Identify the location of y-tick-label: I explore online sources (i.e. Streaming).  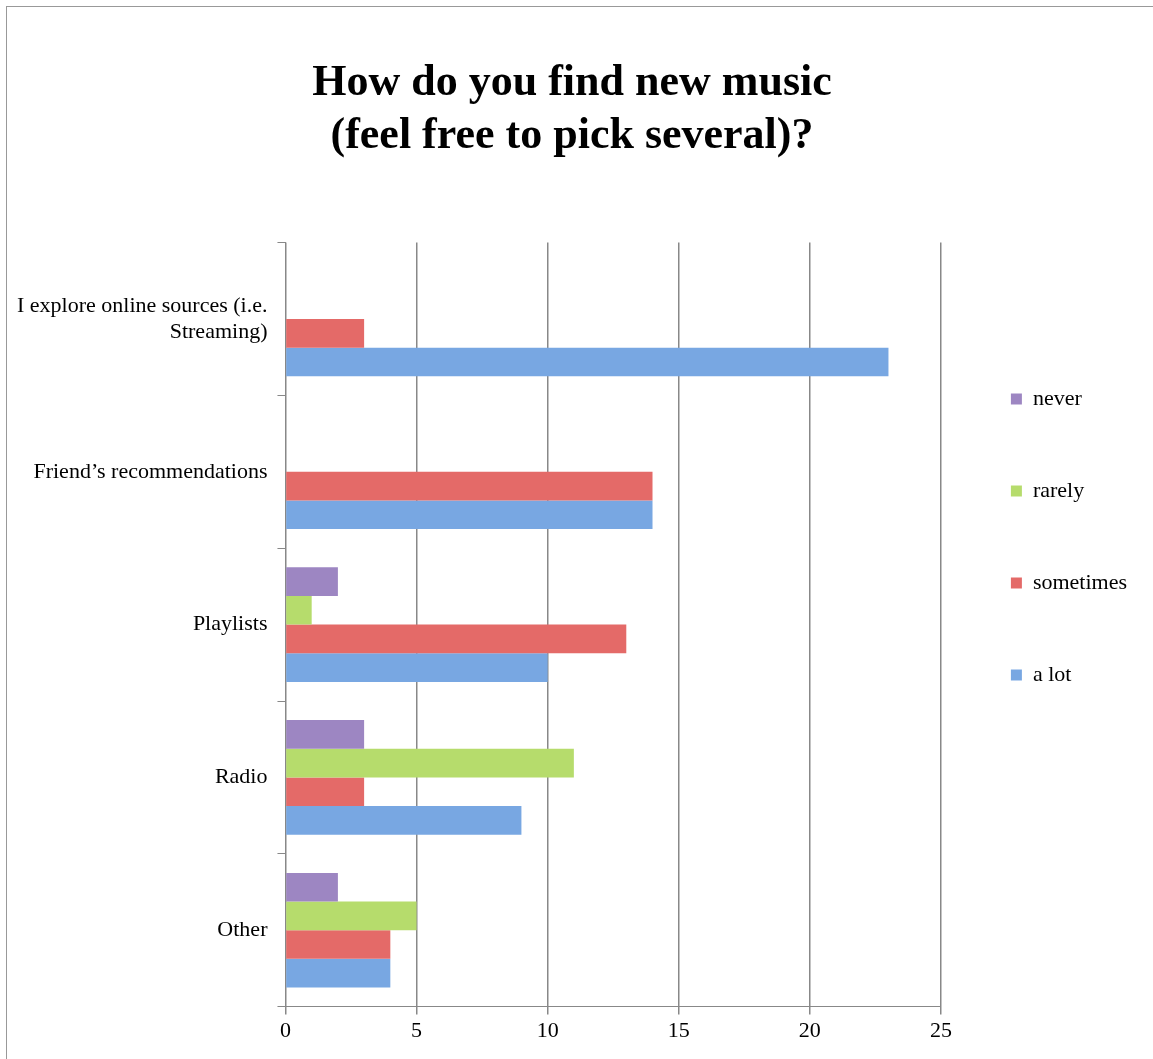
(142, 317).